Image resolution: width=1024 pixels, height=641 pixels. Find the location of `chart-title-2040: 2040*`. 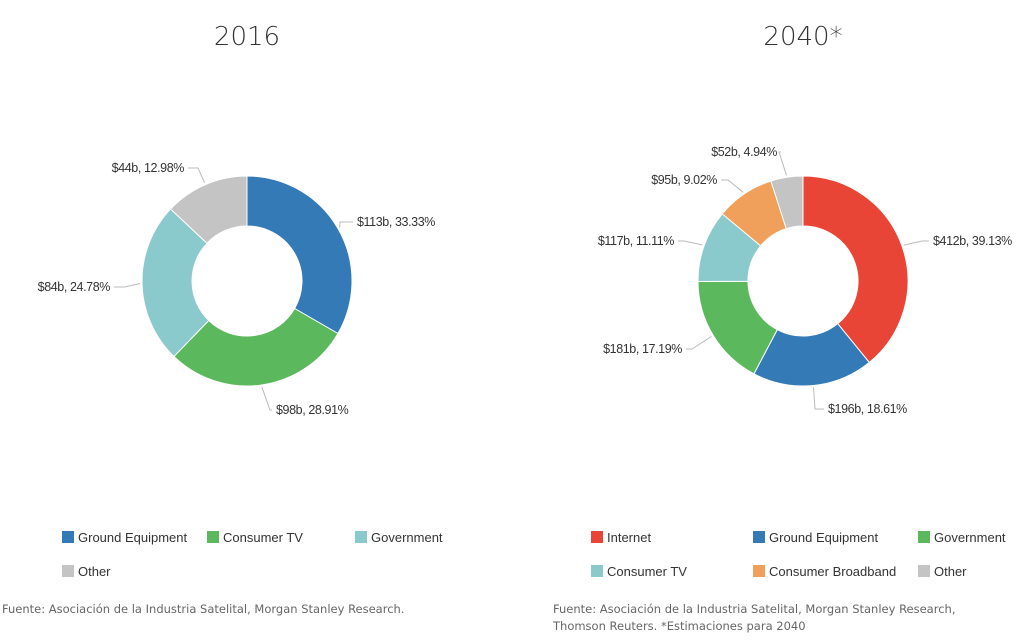

chart-title-2040: 2040* is located at coordinates (802, 37).